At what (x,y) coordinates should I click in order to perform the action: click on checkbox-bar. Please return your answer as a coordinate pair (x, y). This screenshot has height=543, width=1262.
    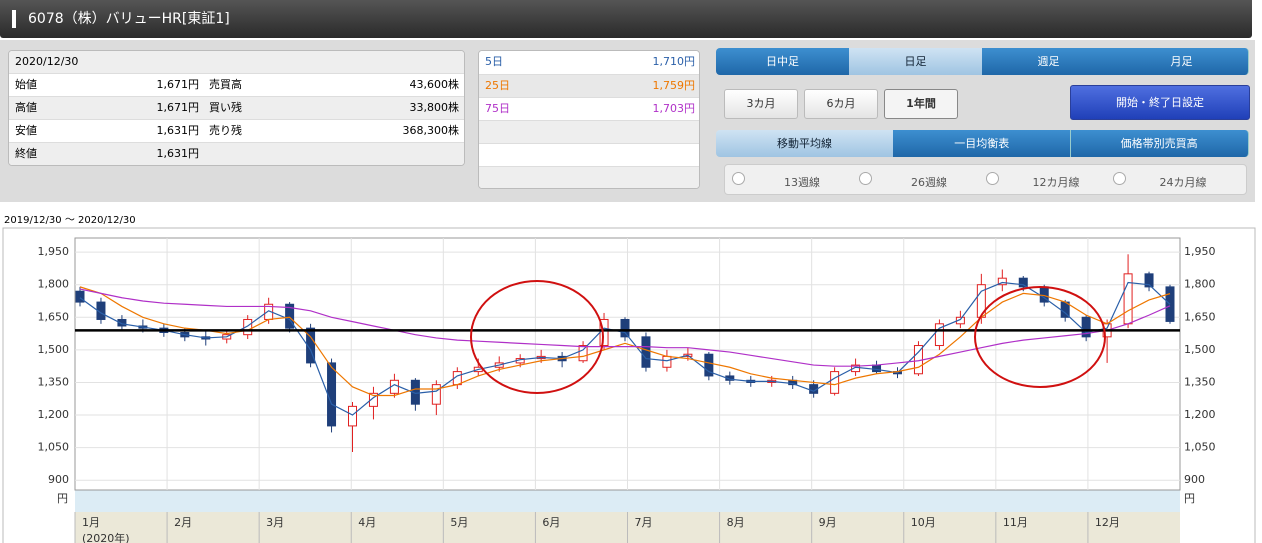
    Looking at the image, I should click on (985, 179).